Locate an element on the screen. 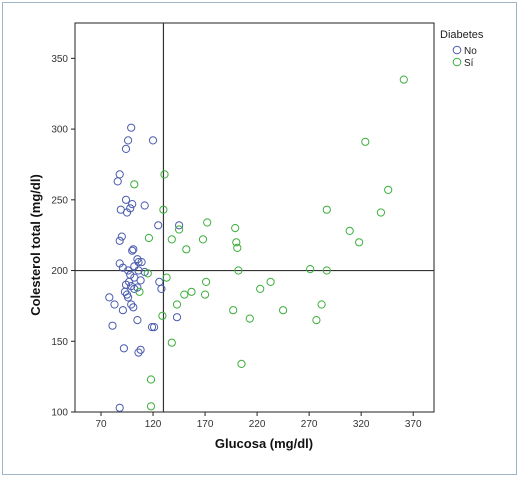 The height and width of the screenshot is (477, 519). x-tick-label: 120 is located at coordinates (153, 424).